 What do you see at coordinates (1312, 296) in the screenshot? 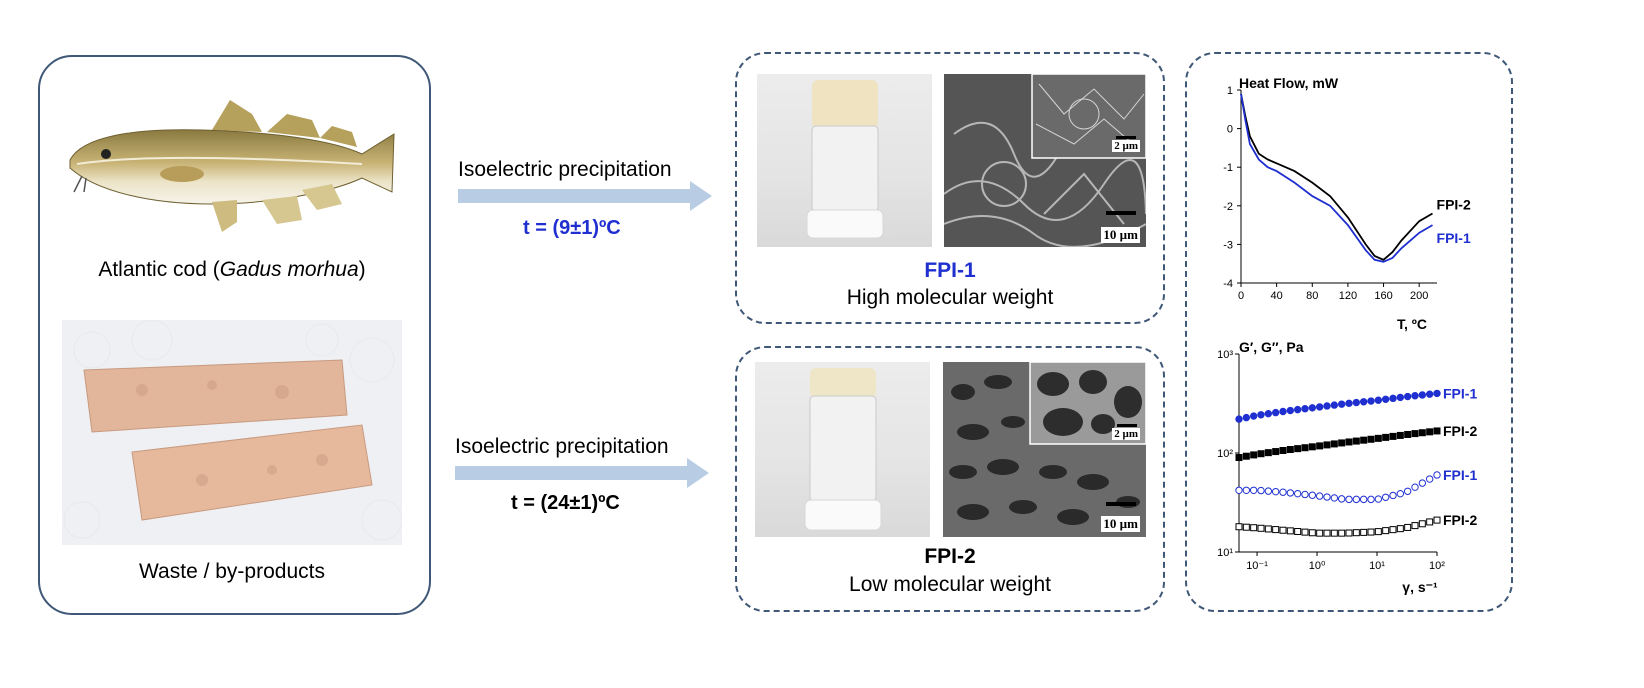
I see `dsc-x-tick-label: 80` at bounding box center [1312, 296].